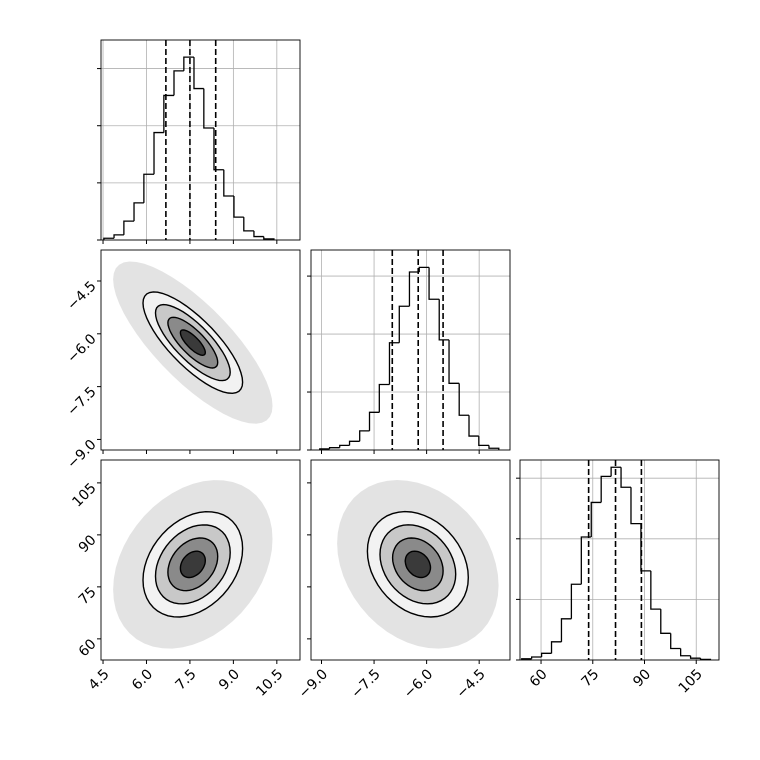  What do you see at coordinates (81, 401) in the screenshot?
I see `y-tick-label: −7.5` at bounding box center [81, 401].